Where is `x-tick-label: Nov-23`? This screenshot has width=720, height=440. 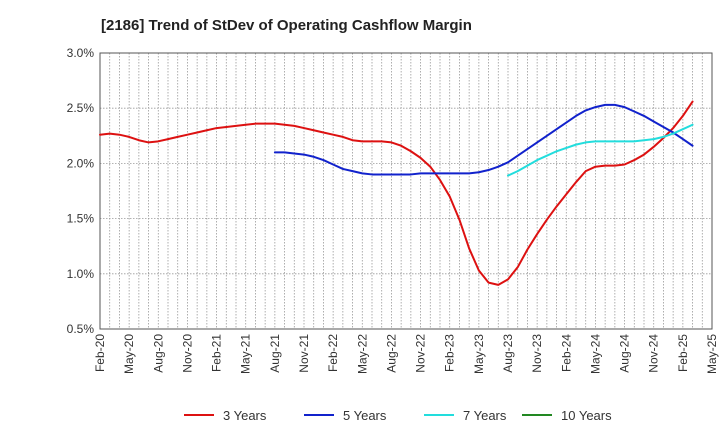 x-tick-label: Nov-23 is located at coordinates (537, 353).